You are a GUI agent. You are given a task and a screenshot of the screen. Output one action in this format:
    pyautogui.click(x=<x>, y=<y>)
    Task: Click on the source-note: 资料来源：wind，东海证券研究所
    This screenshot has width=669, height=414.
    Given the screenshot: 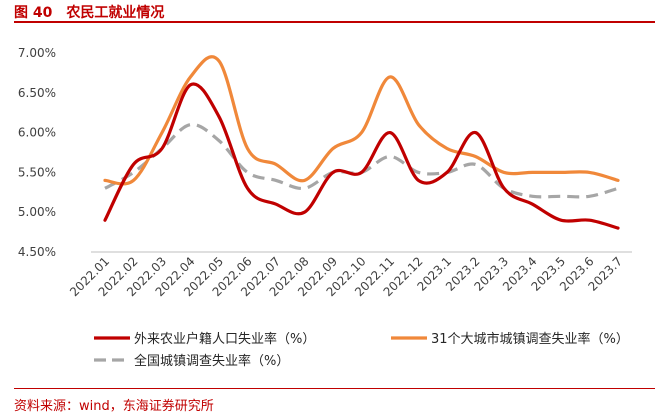 What is the action you would take?
    pyautogui.click(x=114, y=406)
    